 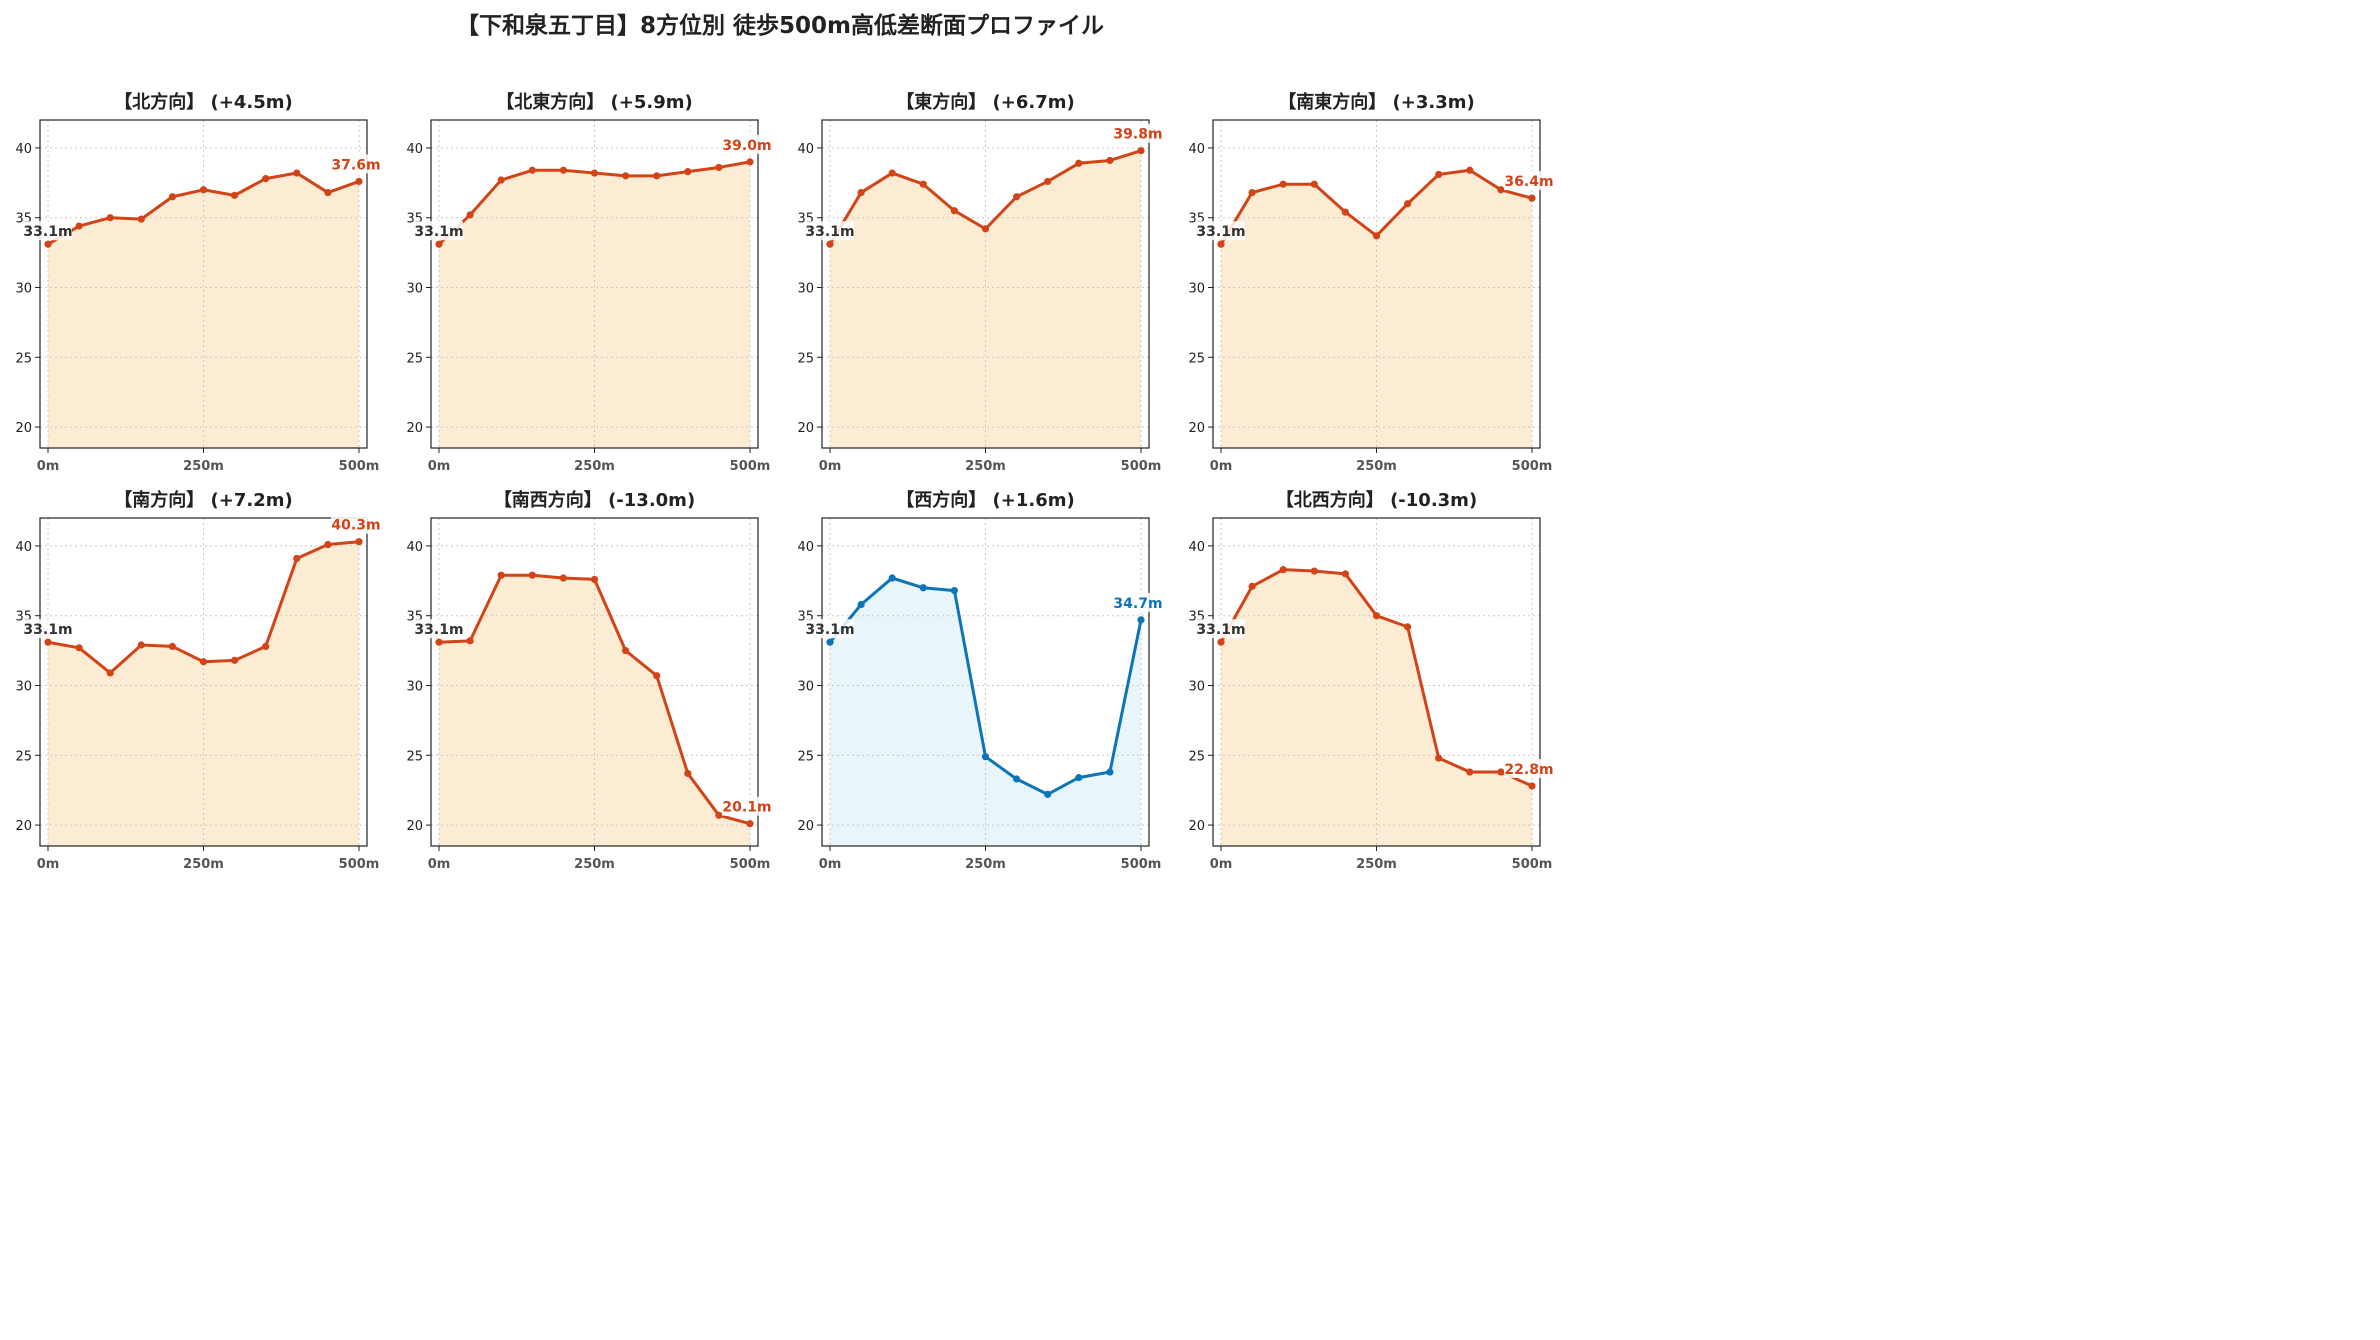 What do you see at coordinates (1528, 182) in the screenshot?
I see `end-label: 36.4m` at bounding box center [1528, 182].